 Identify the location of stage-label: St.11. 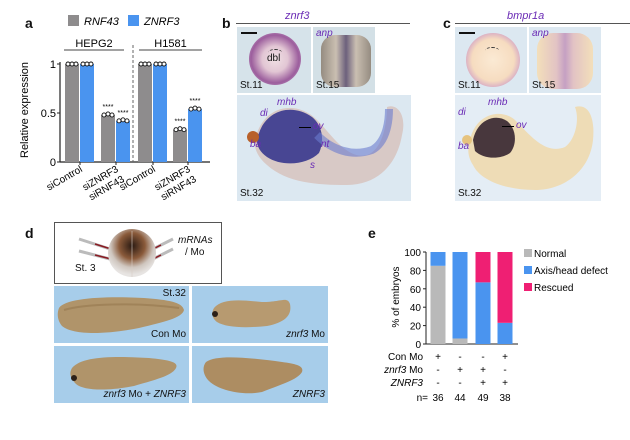
(251, 85).